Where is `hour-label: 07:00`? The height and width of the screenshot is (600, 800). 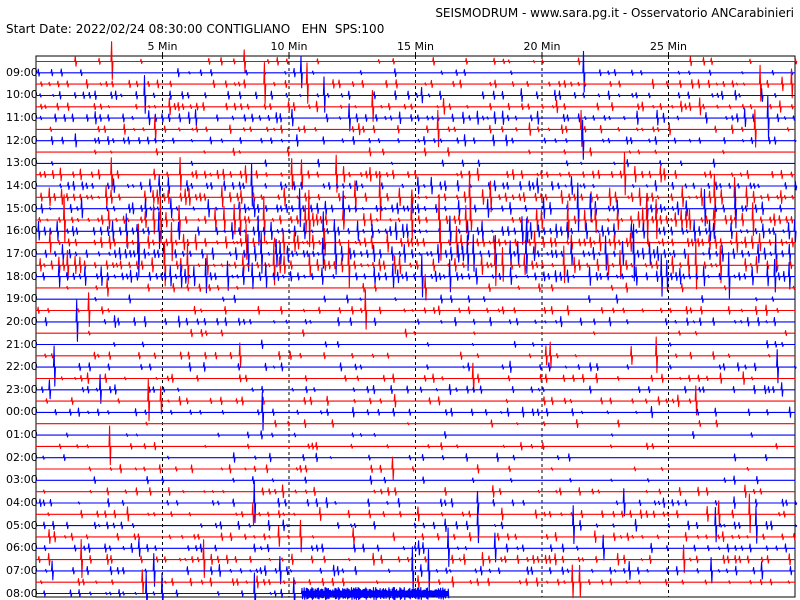
hour-label: 07:00 is located at coordinates (22, 570).